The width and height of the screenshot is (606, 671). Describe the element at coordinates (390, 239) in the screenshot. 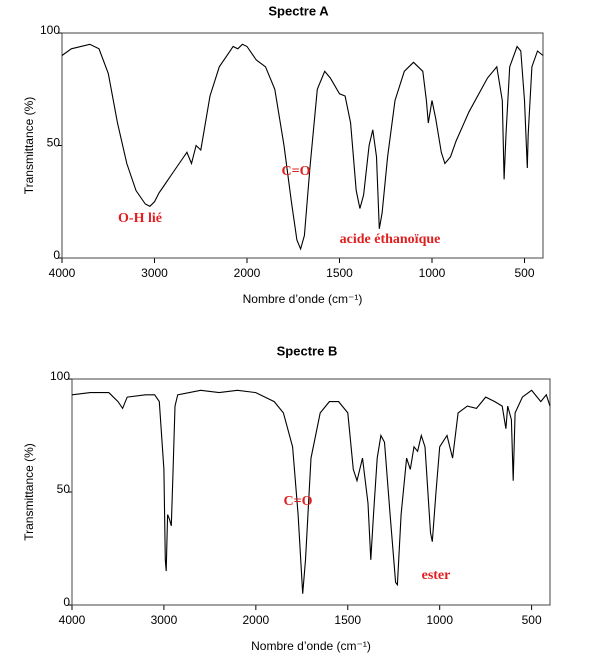

I see `annotation: acide éthanoïque` at that location.